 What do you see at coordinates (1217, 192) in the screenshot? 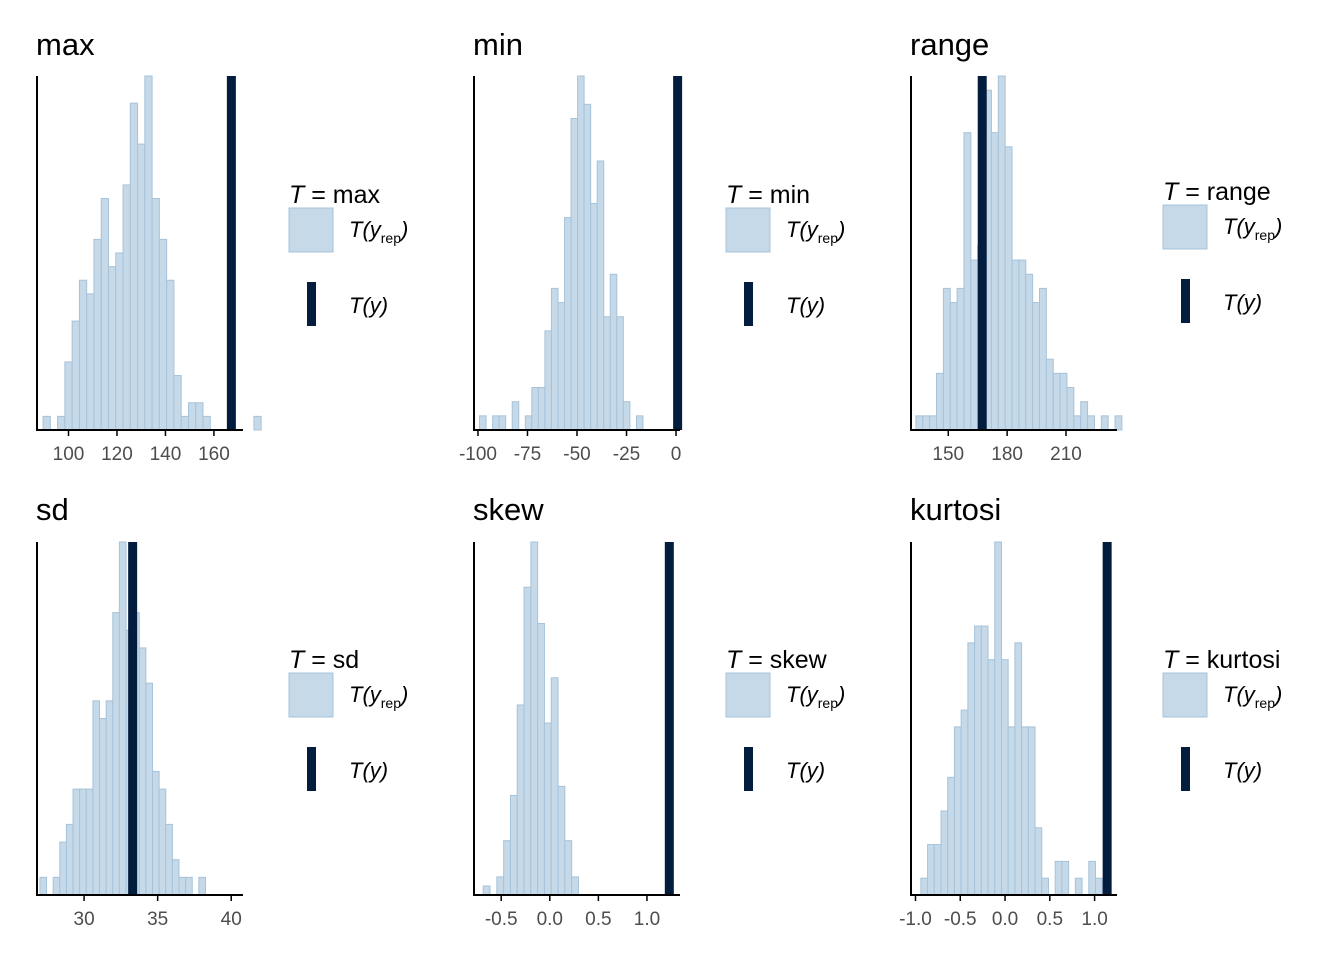
I see `legend-title: T = range` at bounding box center [1217, 192].